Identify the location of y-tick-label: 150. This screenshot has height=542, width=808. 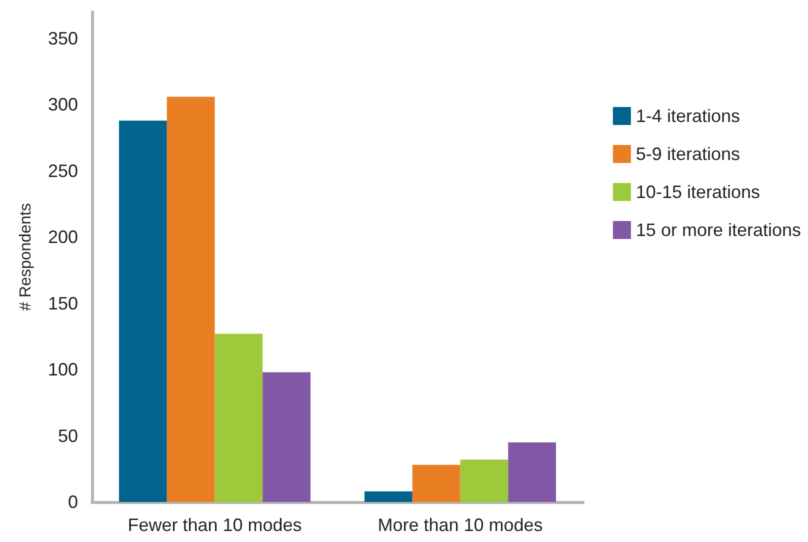
(63, 303).